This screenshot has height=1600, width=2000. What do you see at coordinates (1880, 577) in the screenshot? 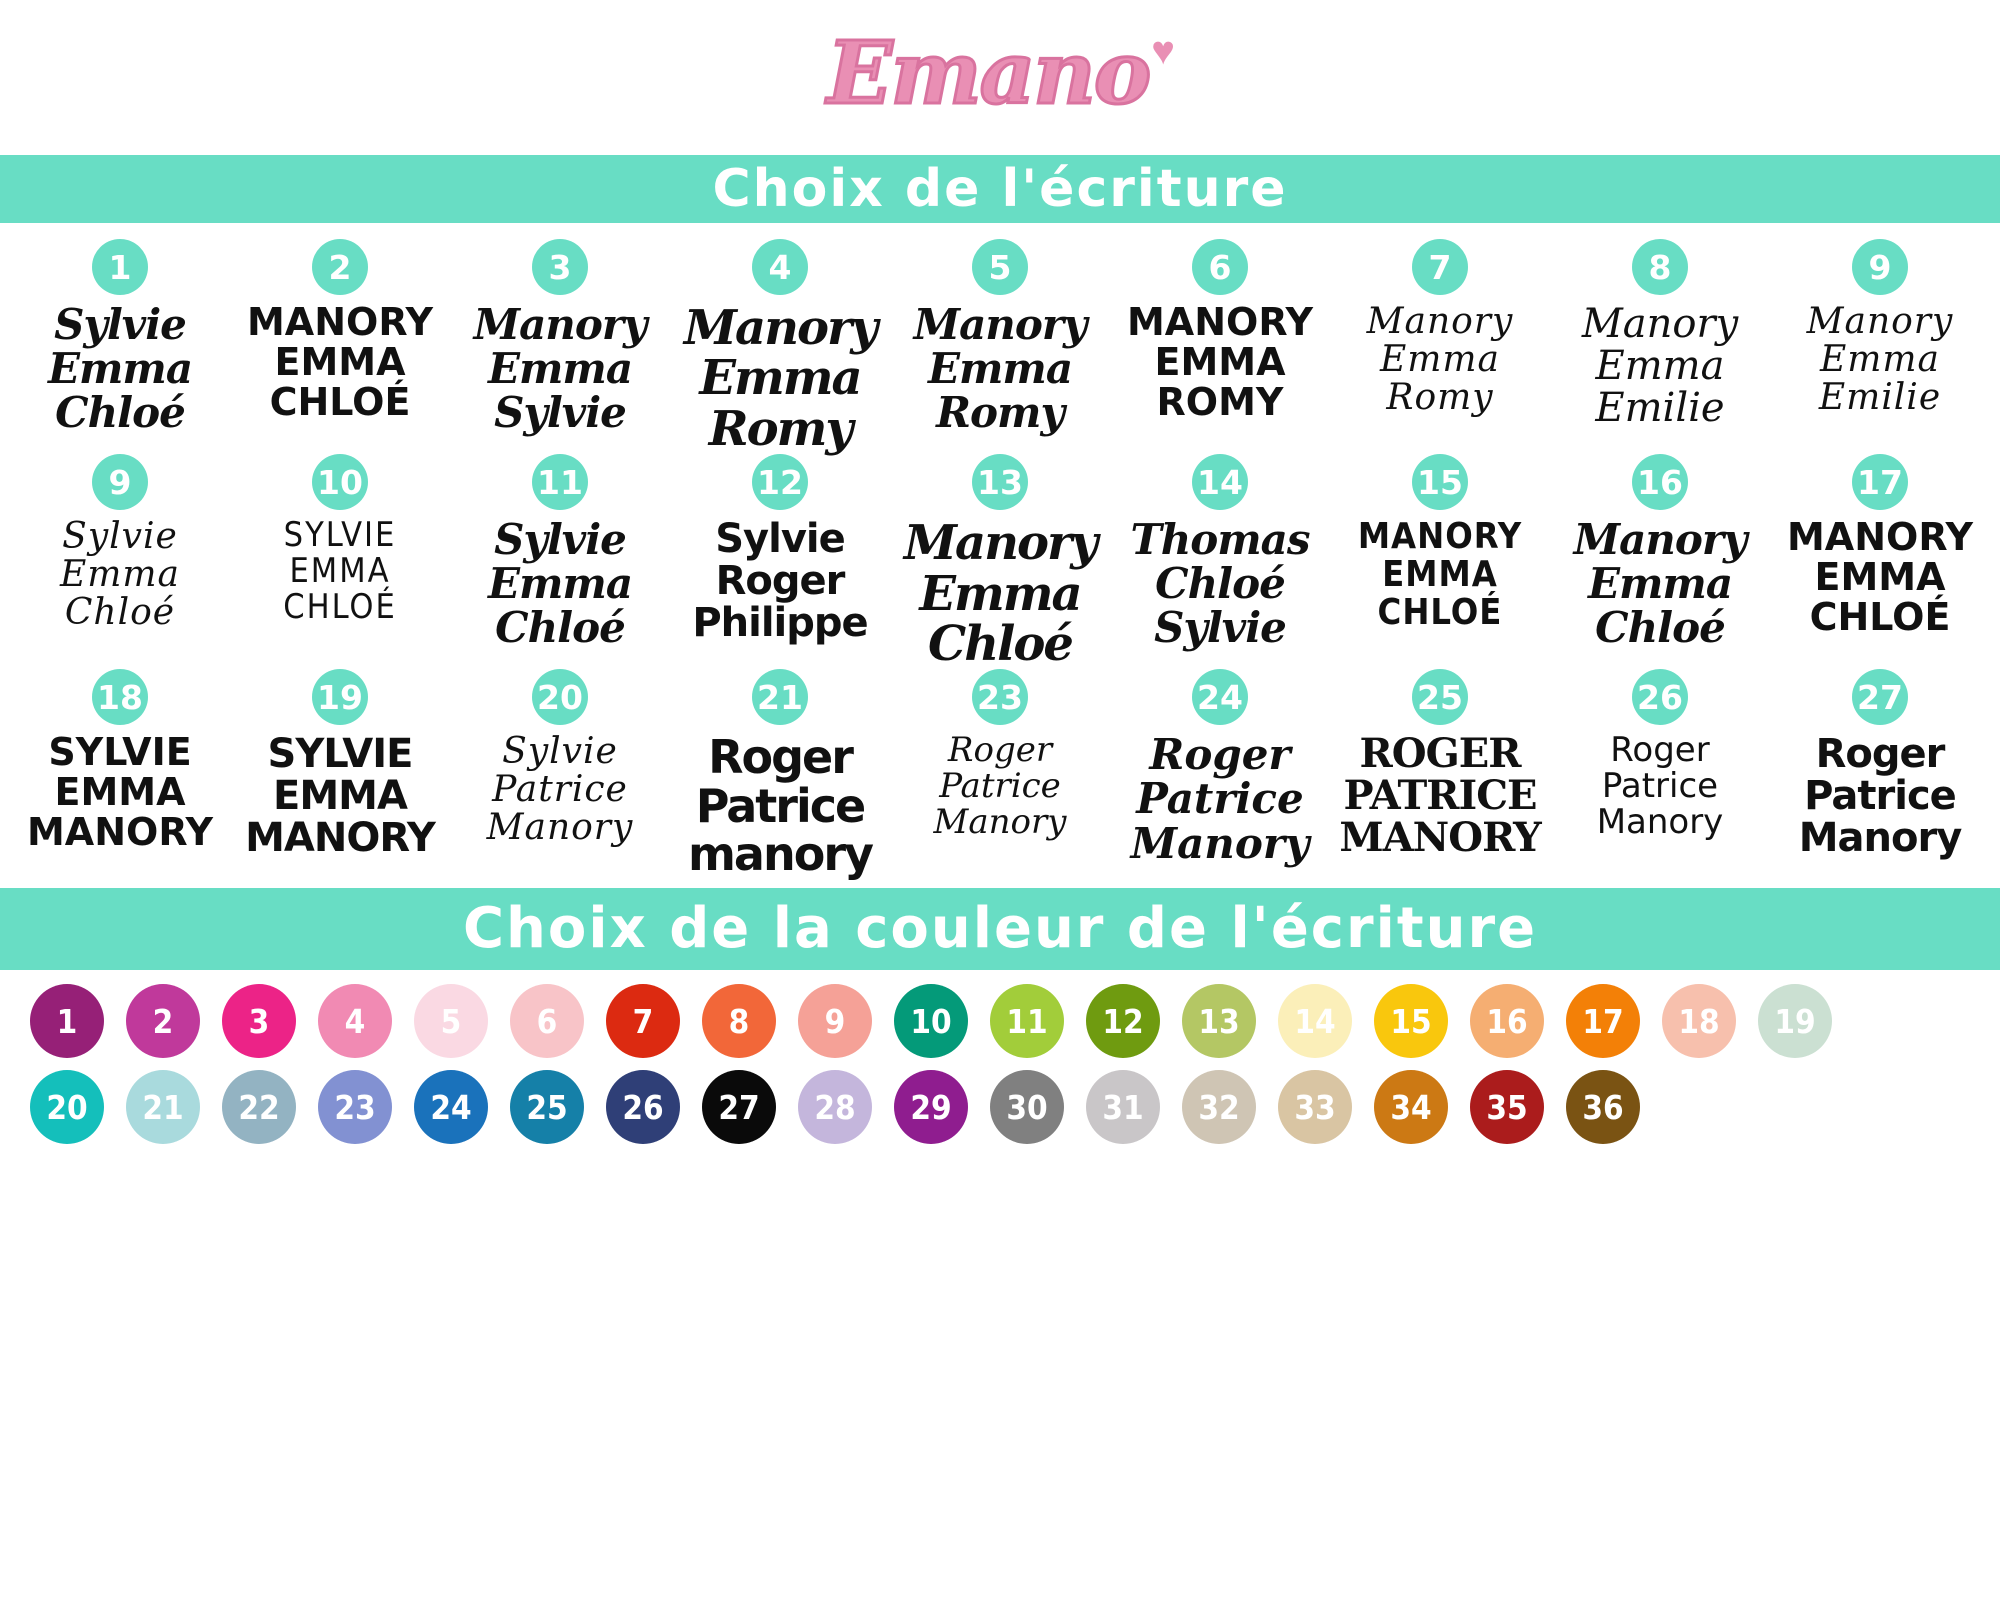
I see `font-option-preview: MANORY EMMA CHLOÉ` at bounding box center [1880, 577].